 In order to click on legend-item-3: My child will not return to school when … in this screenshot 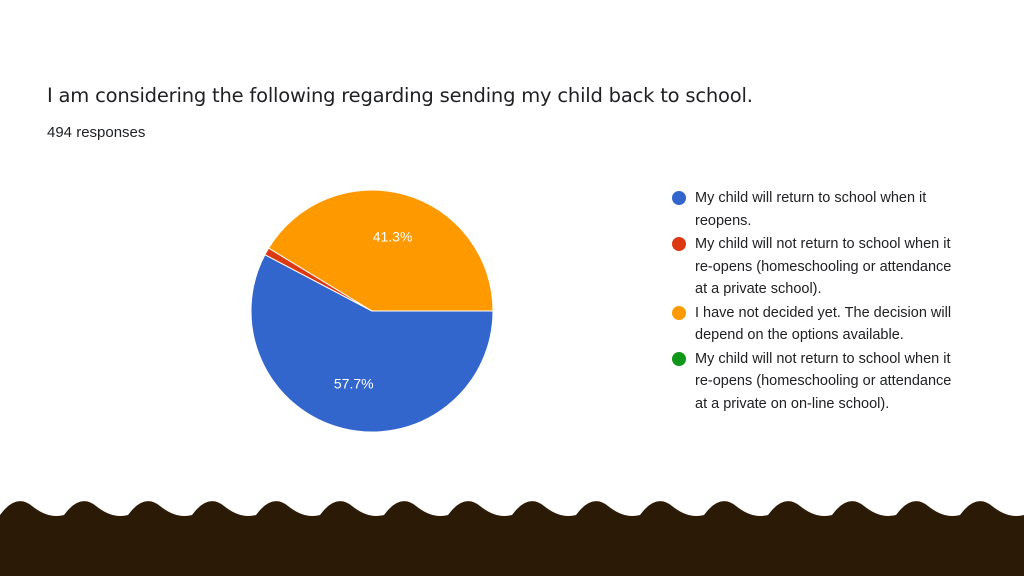, I will do `click(837, 382)`.